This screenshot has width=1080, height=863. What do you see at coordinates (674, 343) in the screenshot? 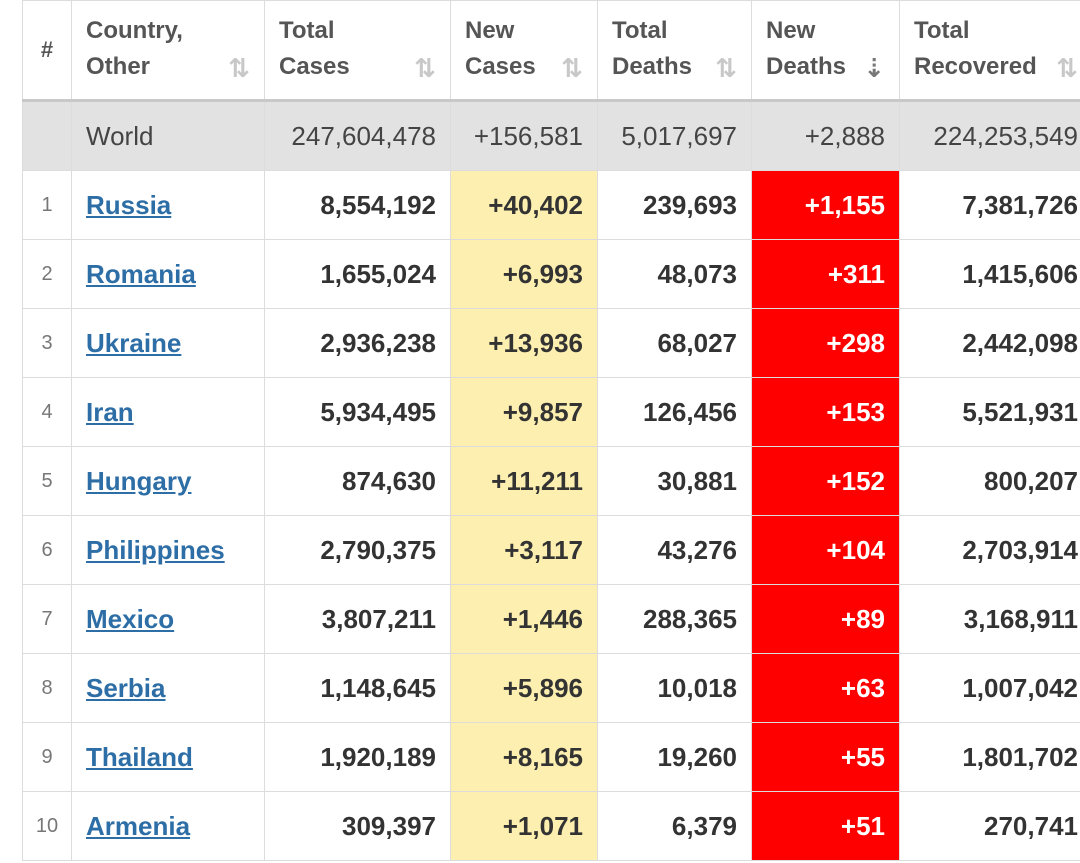
I see `total-deaths-cell: 68,027` at bounding box center [674, 343].